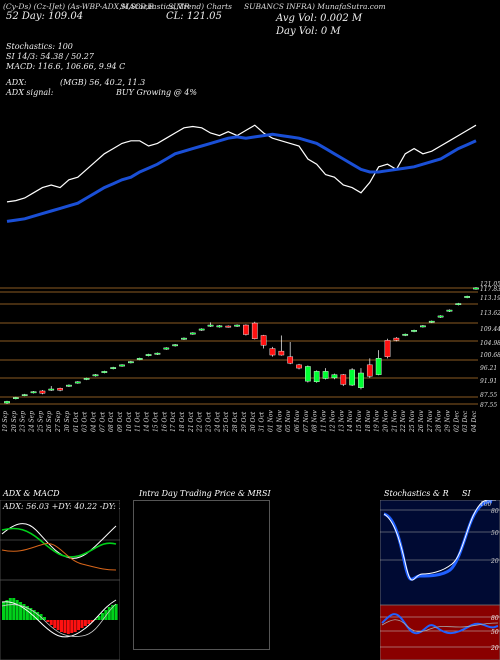 This screenshot has width=500, height=660. I want to click on date-label: 03 Oct, so click(85, 421).